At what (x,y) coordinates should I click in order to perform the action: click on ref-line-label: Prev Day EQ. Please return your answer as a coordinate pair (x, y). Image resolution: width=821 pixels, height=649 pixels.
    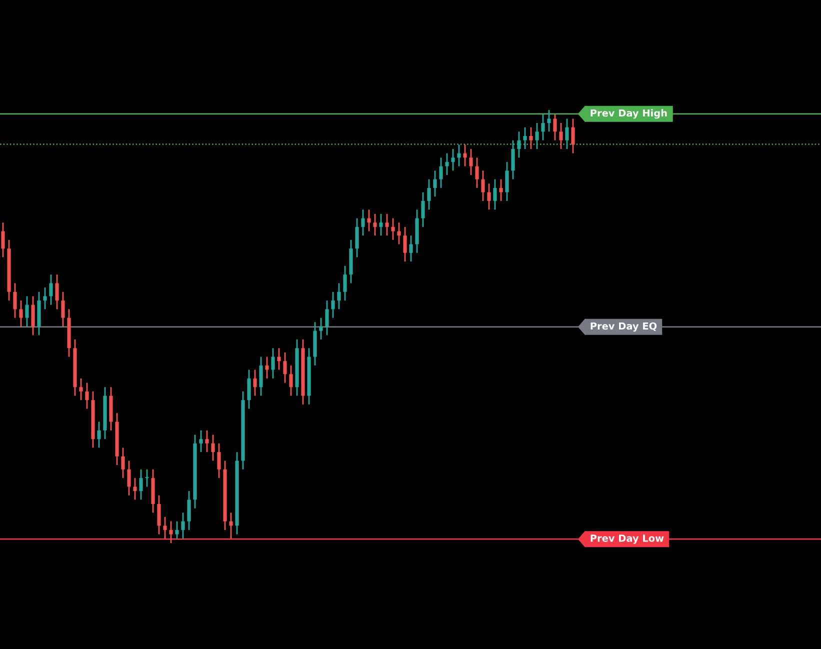
    Looking at the image, I should click on (623, 327).